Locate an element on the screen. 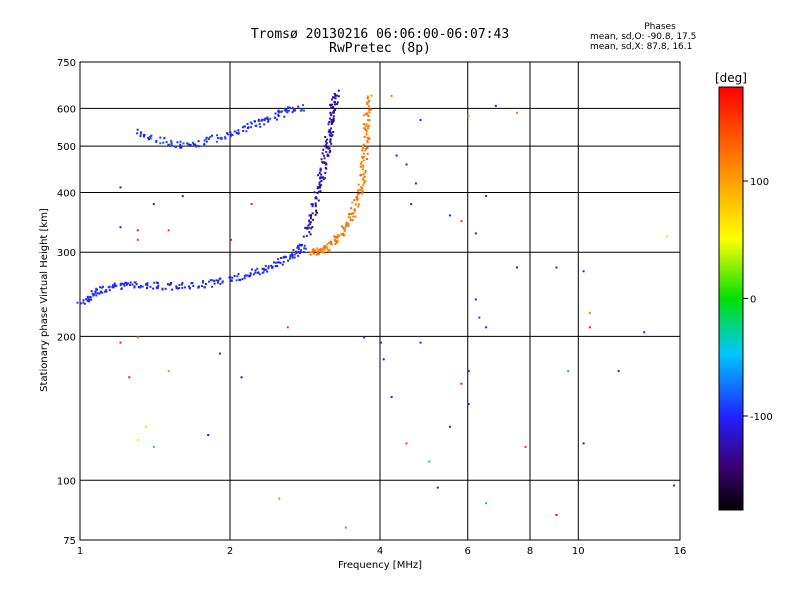  y-tick-label: 750 is located at coordinates (66, 63).